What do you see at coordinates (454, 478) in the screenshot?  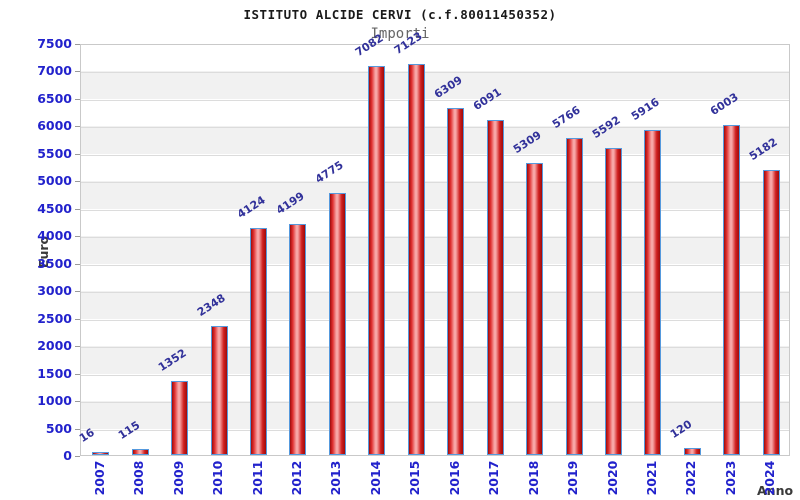 I see `x-year-label: 2016` at bounding box center [454, 478].